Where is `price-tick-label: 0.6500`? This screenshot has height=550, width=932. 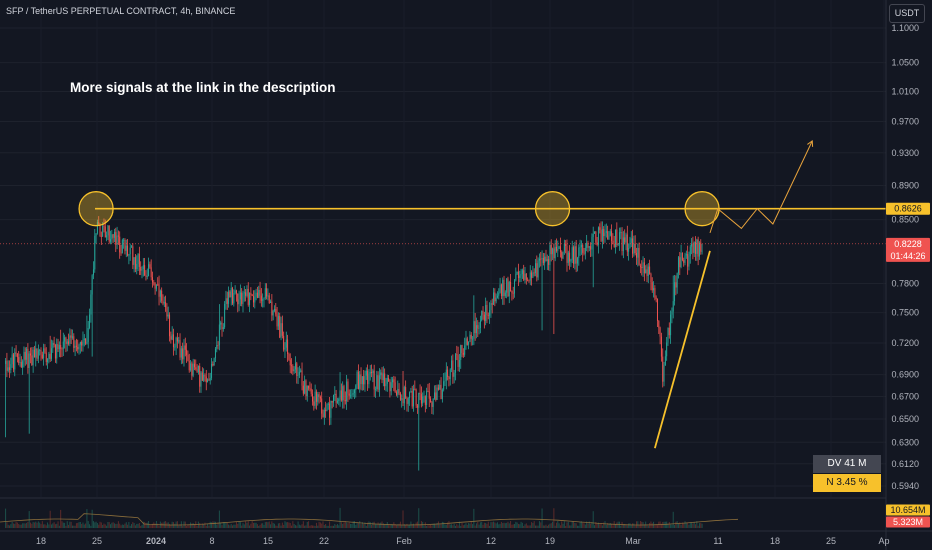
price-tick-label: 0.6500 is located at coordinates (905, 419).